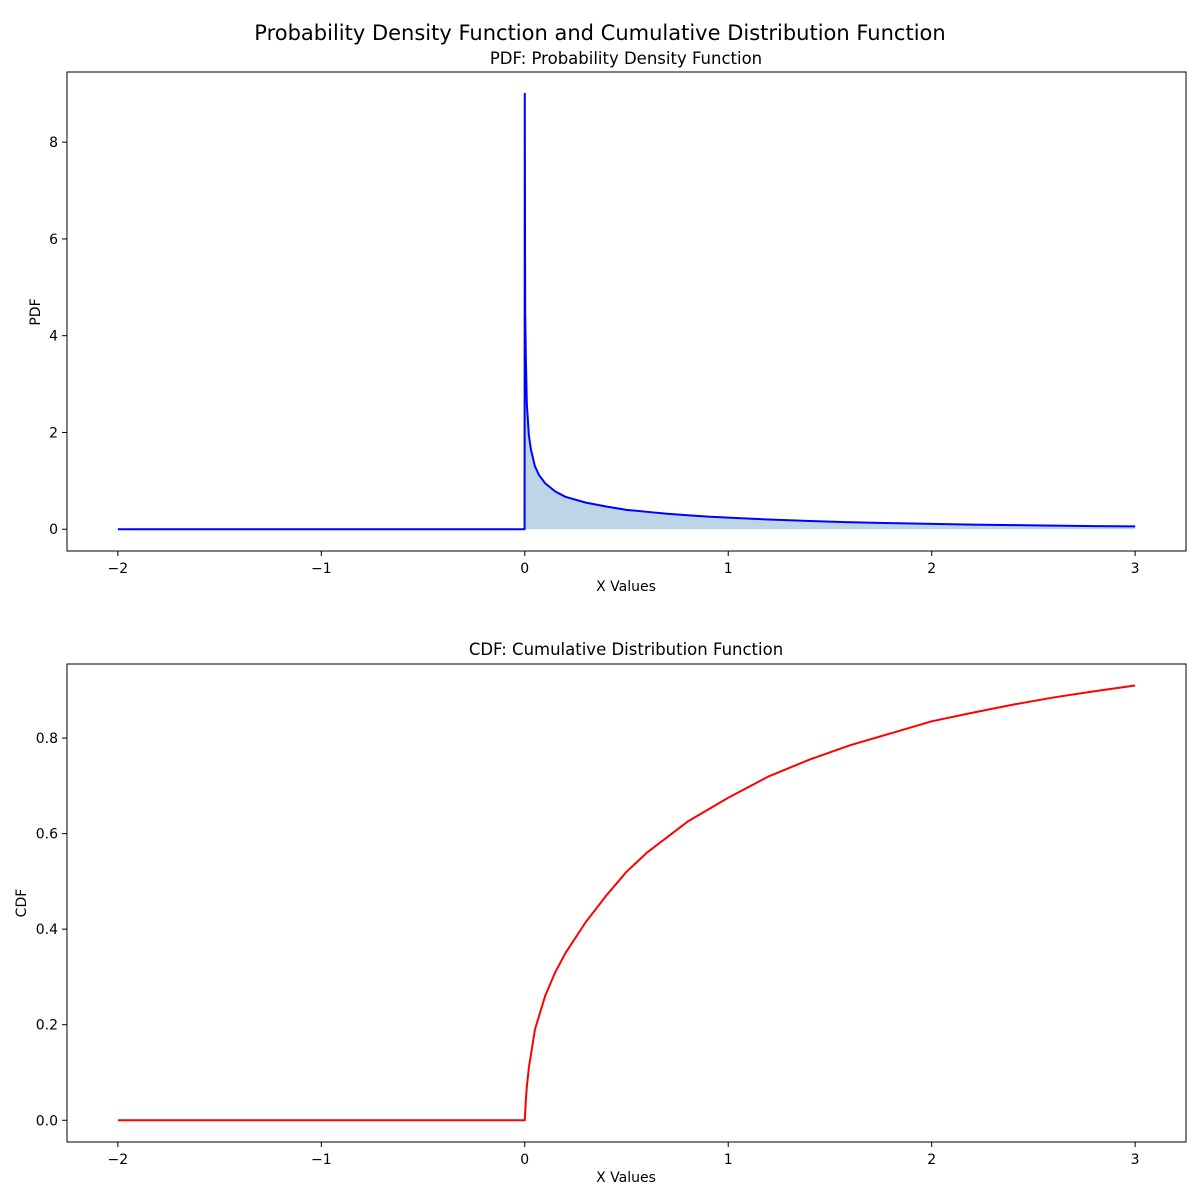 The height and width of the screenshot is (1200, 1200). I want to click on pdf-xtick-label: −2, so click(118, 569).